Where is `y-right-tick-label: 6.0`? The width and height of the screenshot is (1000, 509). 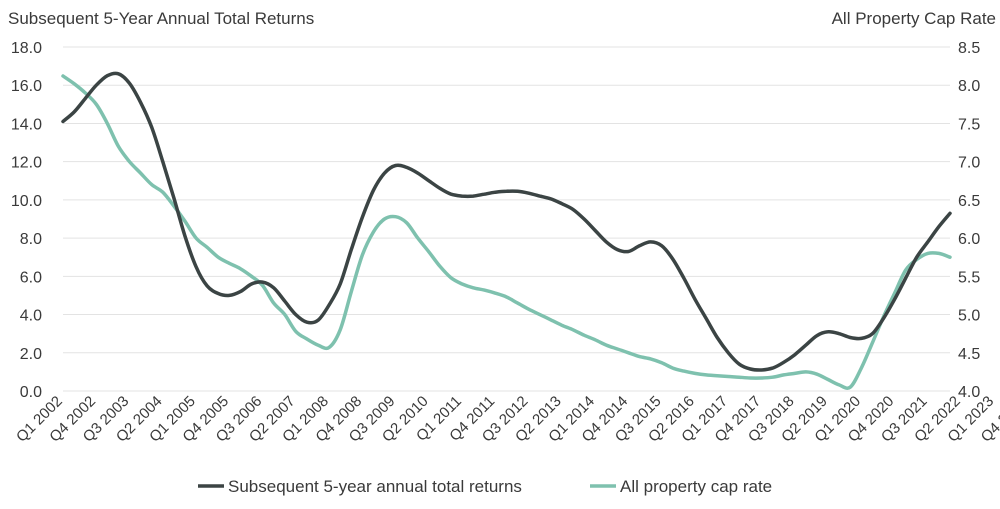
y-right-tick-label: 6.0 is located at coordinates (969, 239).